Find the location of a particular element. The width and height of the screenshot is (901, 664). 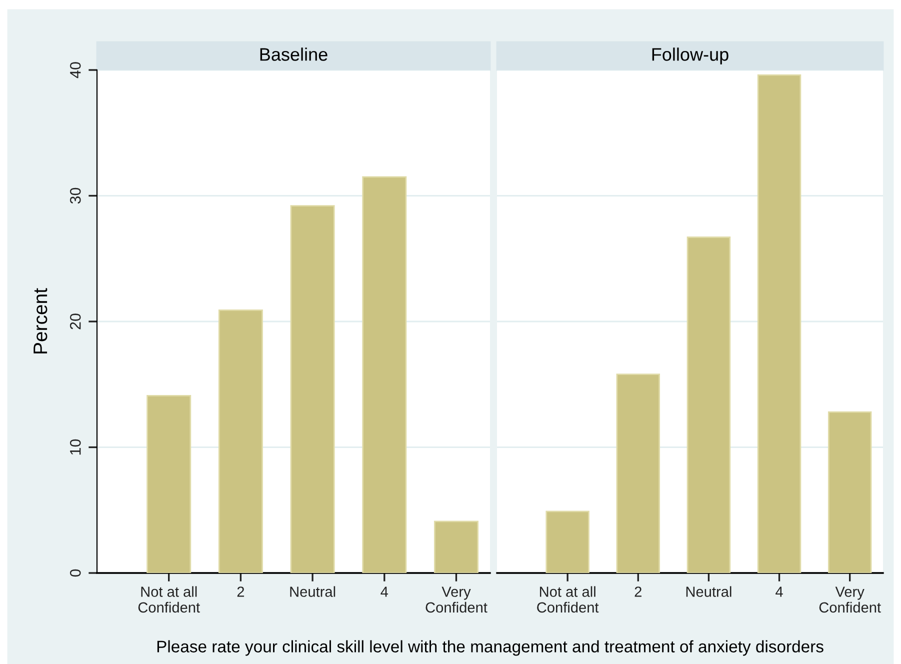

chart-title: Baseline is located at coordinates (294, 54).